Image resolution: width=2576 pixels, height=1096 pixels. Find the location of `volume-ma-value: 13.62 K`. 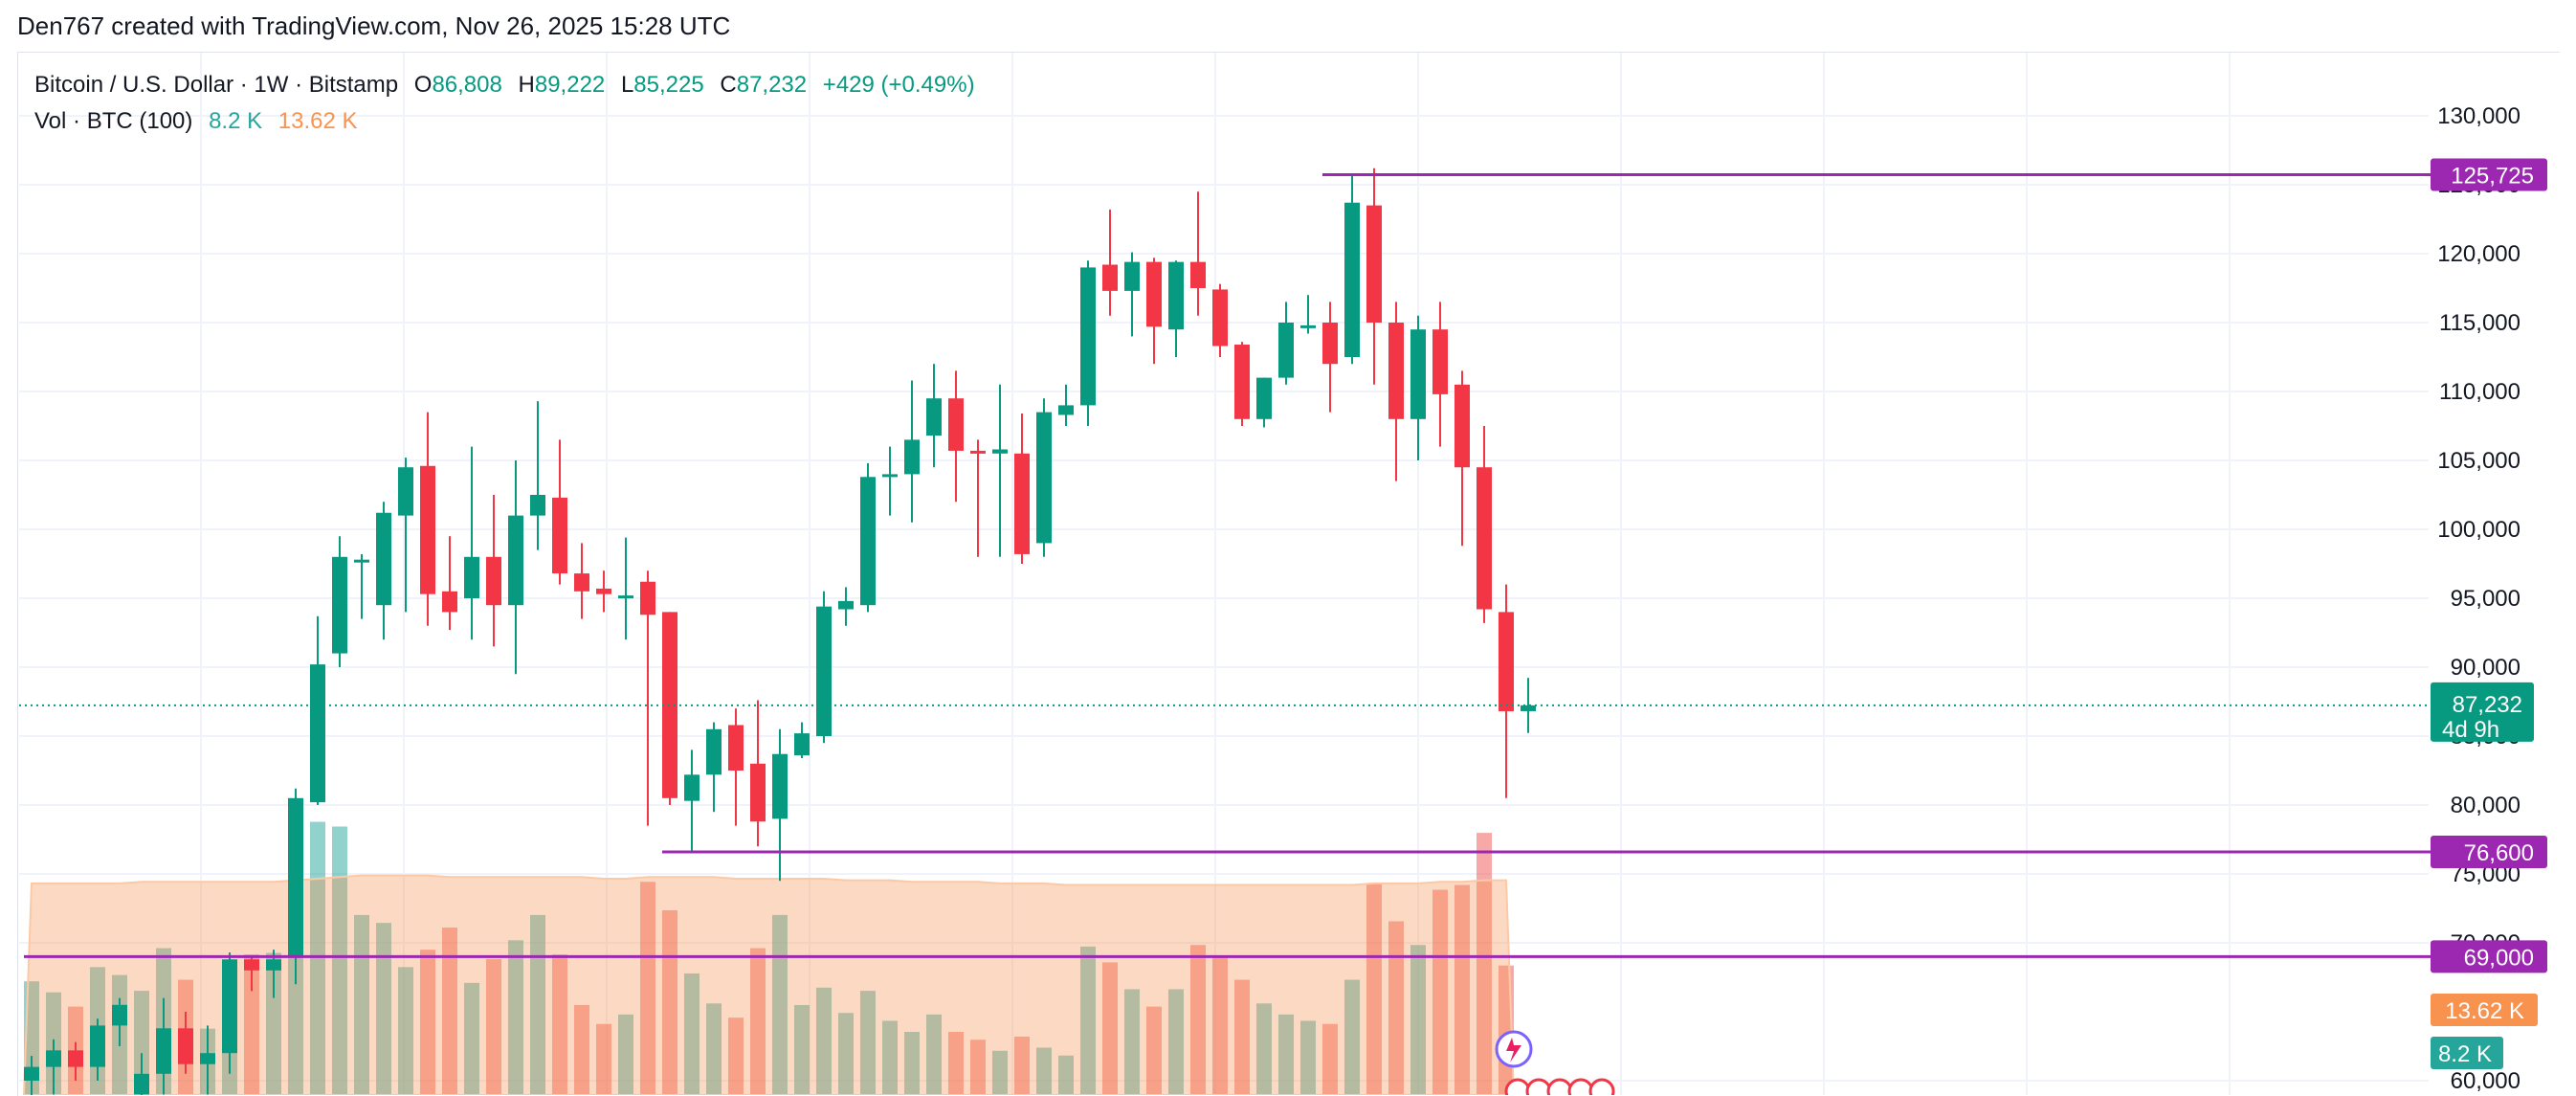

volume-ma-value: 13.62 K is located at coordinates (318, 121).